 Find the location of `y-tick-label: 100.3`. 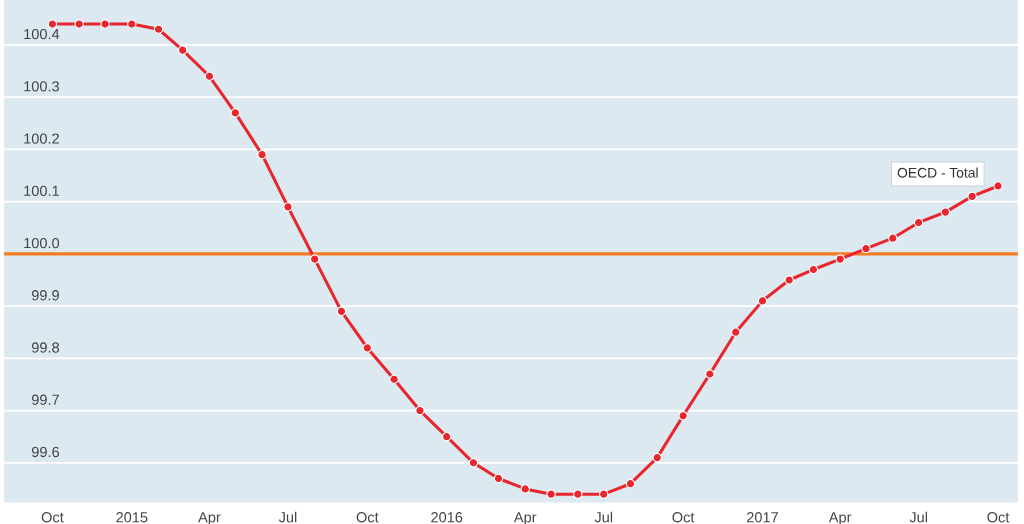

y-tick-label: 100.3 is located at coordinates (42, 86).